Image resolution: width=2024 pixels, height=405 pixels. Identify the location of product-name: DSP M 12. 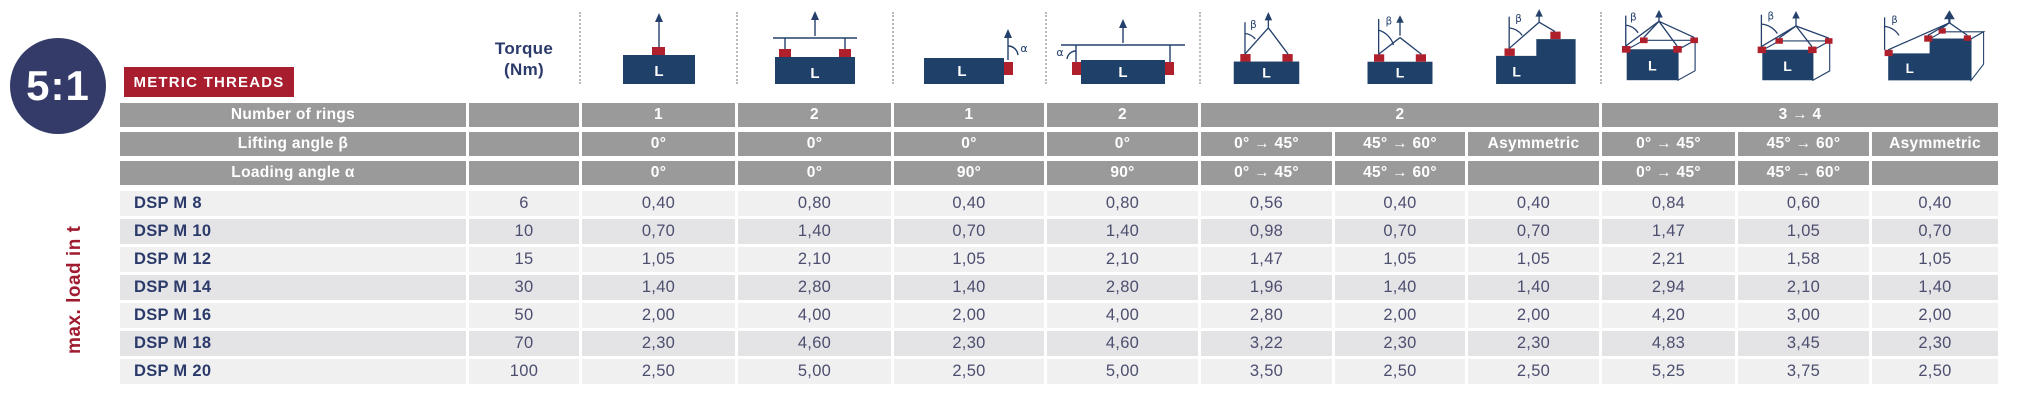
(293, 259).